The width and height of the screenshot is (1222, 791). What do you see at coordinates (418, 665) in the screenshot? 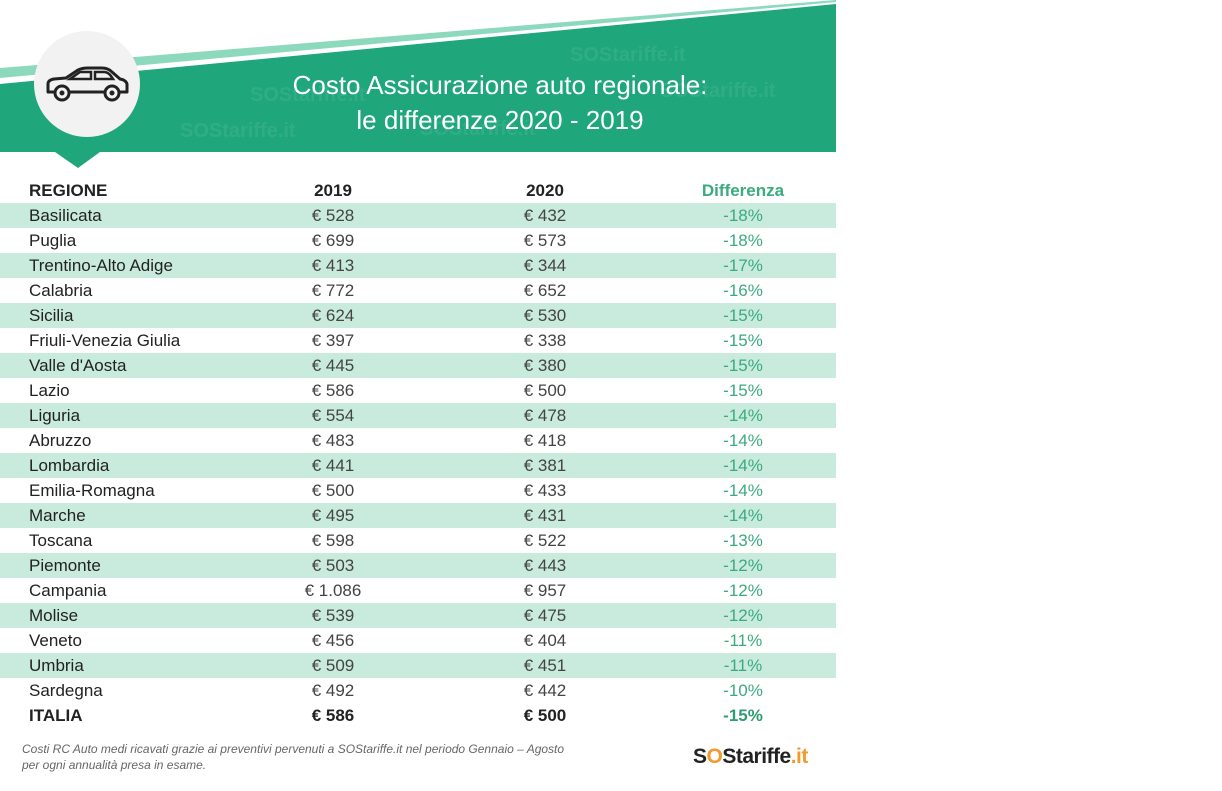
I see `table-row: Umbria € 509 € 451 -11%` at bounding box center [418, 665].